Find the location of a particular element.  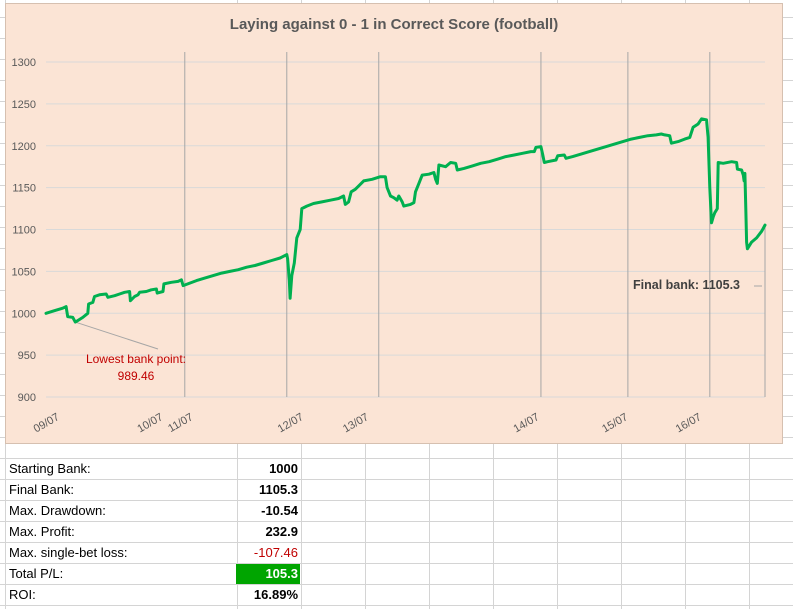

final-bank-annotation: Final bank: 1105.3 is located at coordinates (686, 285).